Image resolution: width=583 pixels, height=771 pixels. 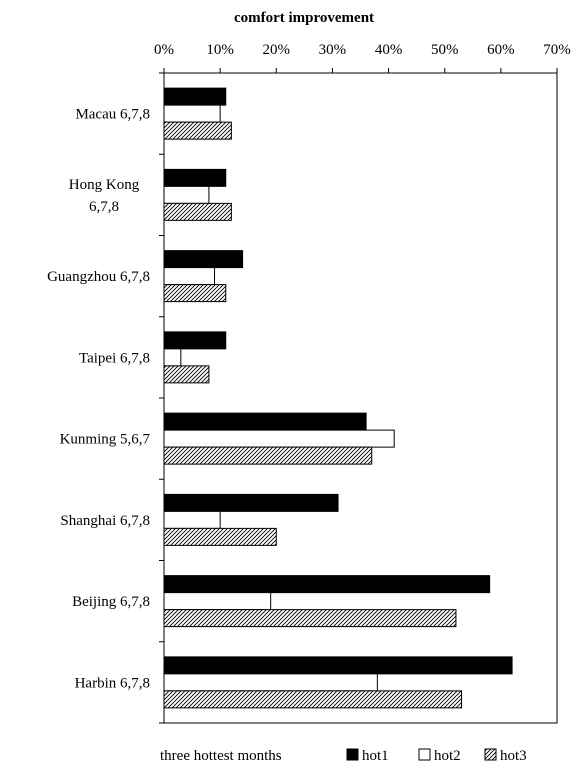 What do you see at coordinates (352, 754) in the screenshot?
I see `legend-swatch-hot1` at bounding box center [352, 754].